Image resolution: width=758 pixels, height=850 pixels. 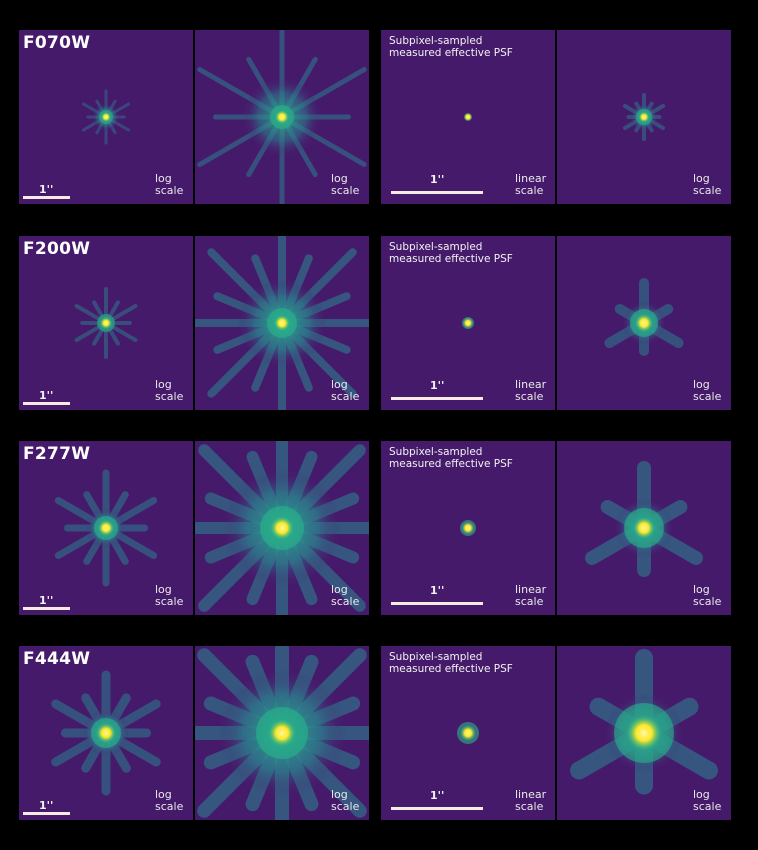 What do you see at coordinates (57, 249) in the screenshot?
I see `filter-label: F200W` at bounding box center [57, 249].